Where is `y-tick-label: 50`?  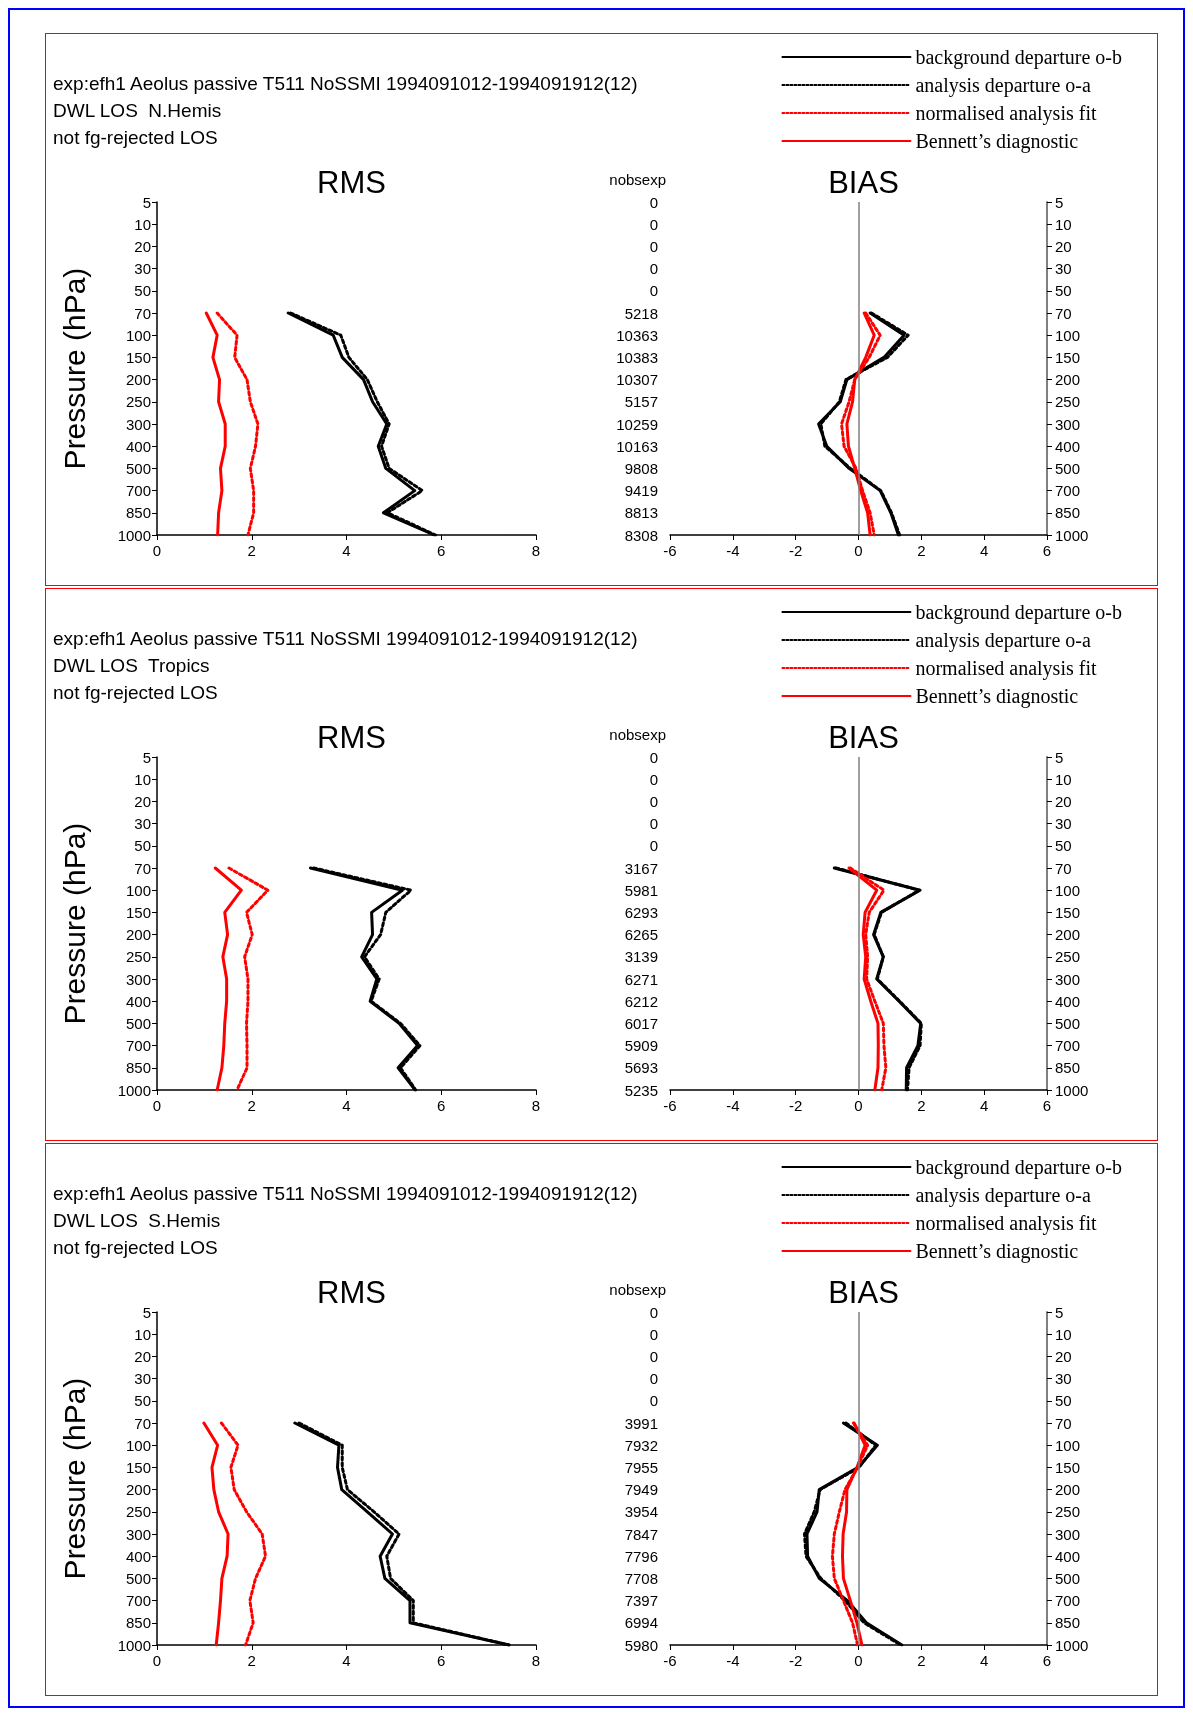 y-tick-label: 50 is located at coordinates (142, 846).